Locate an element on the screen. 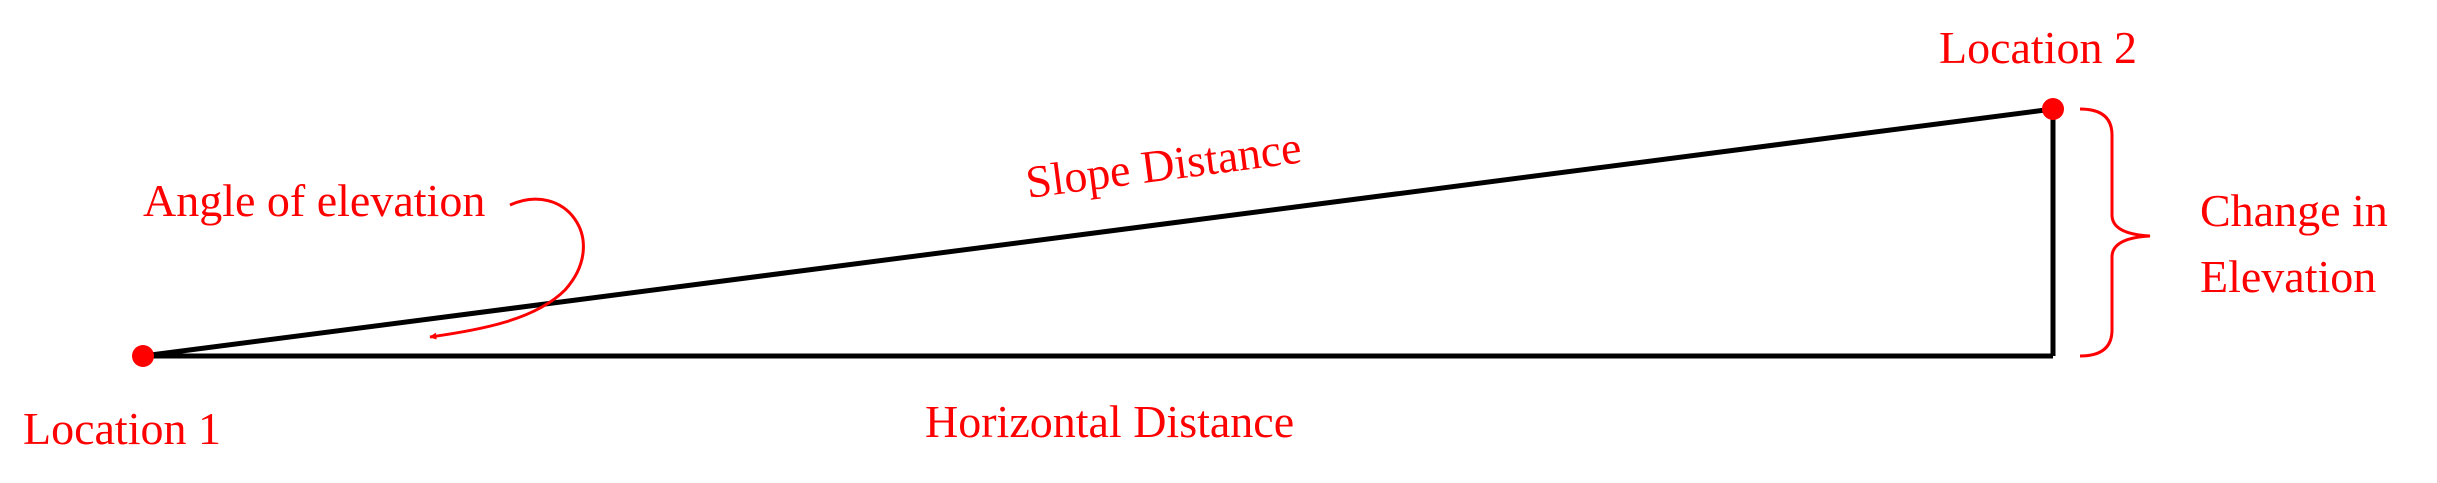 This screenshot has width=2437, height=483. angle-leader-arrow is located at coordinates (507, 268).